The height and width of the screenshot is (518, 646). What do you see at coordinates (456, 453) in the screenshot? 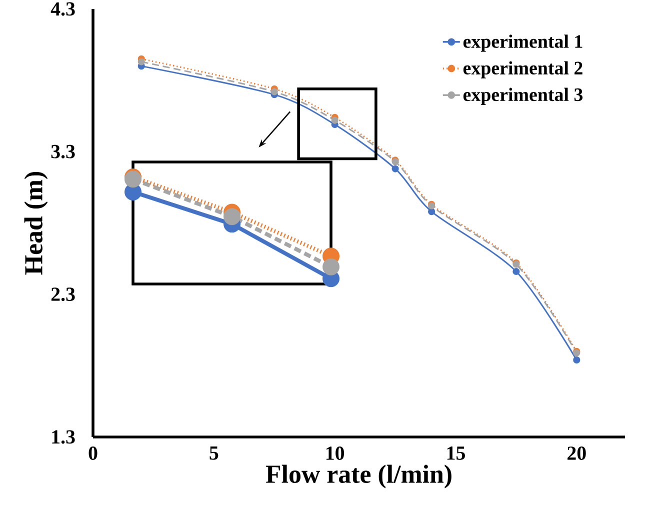
I see `x-tick-label: 15` at bounding box center [456, 453].